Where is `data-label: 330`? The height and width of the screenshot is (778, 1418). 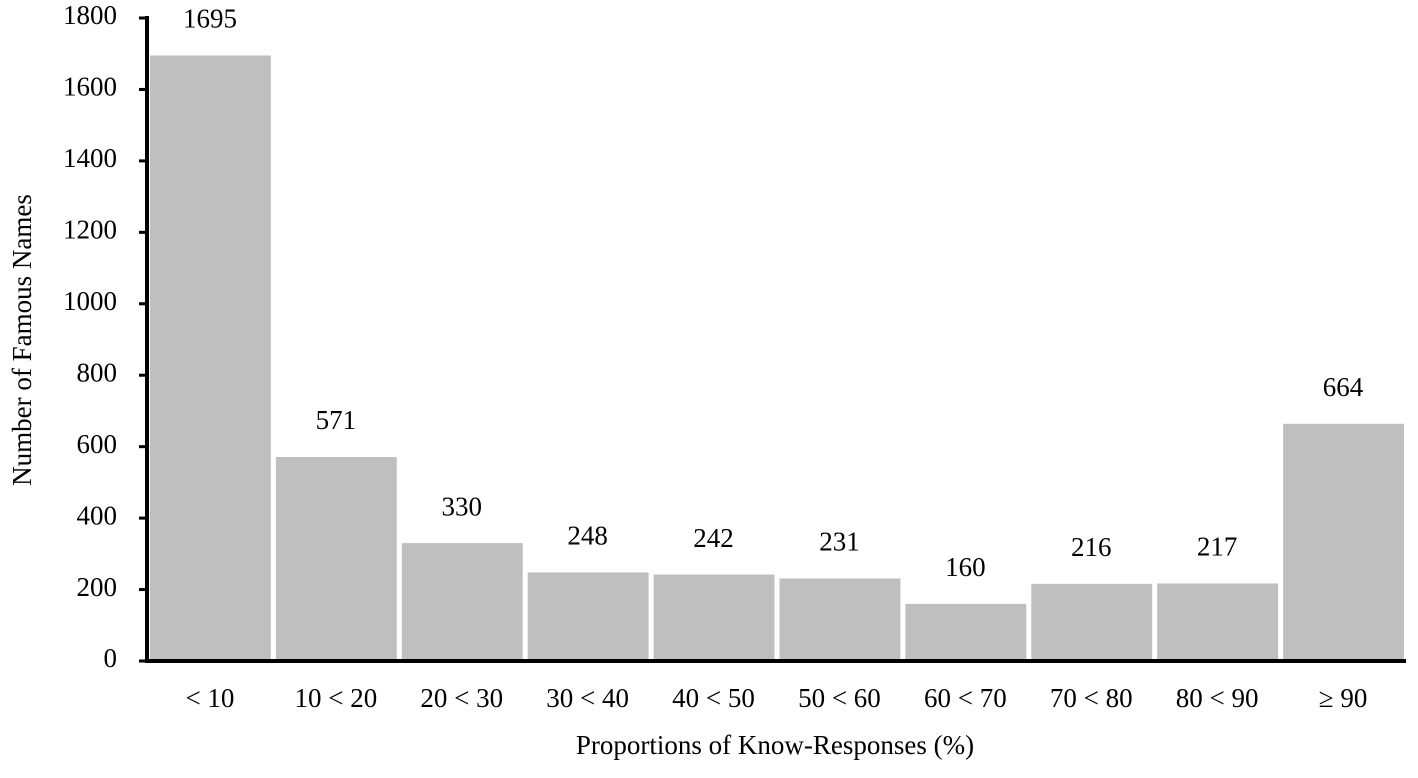
data-label: 330 is located at coordinates (462, 506).